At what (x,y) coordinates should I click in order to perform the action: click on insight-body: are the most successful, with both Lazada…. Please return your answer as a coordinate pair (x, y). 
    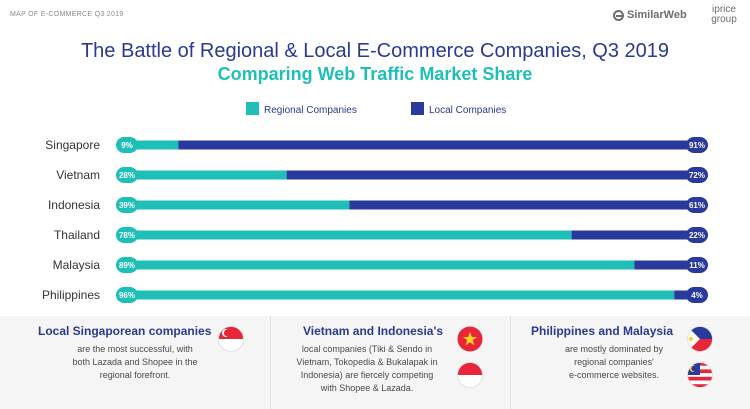
    Looking at the image, I should click on (135, 362).